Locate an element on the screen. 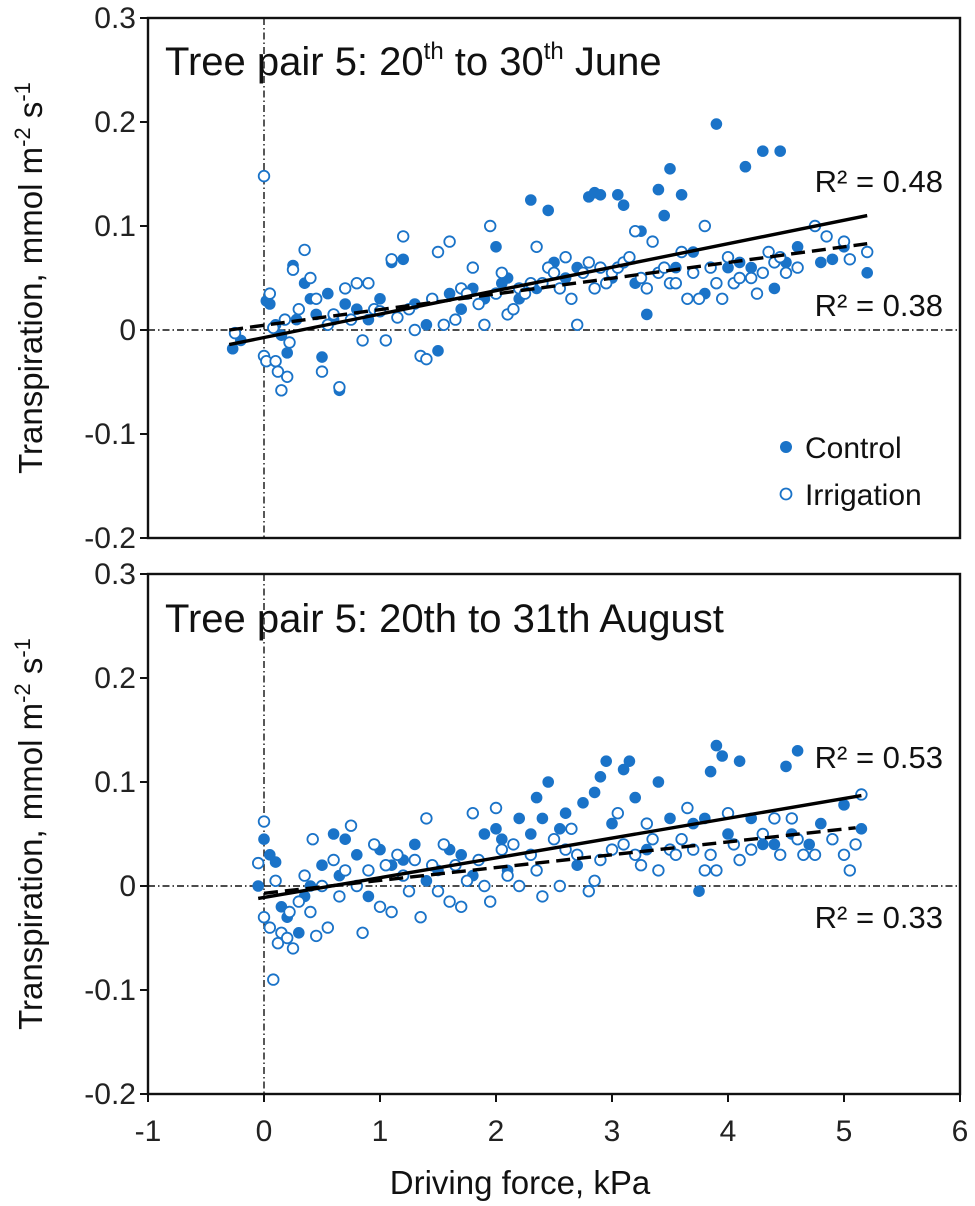 The height and width of the screenshot is (1206, 975). fit-lines-august is located at coordinates (559, 847).